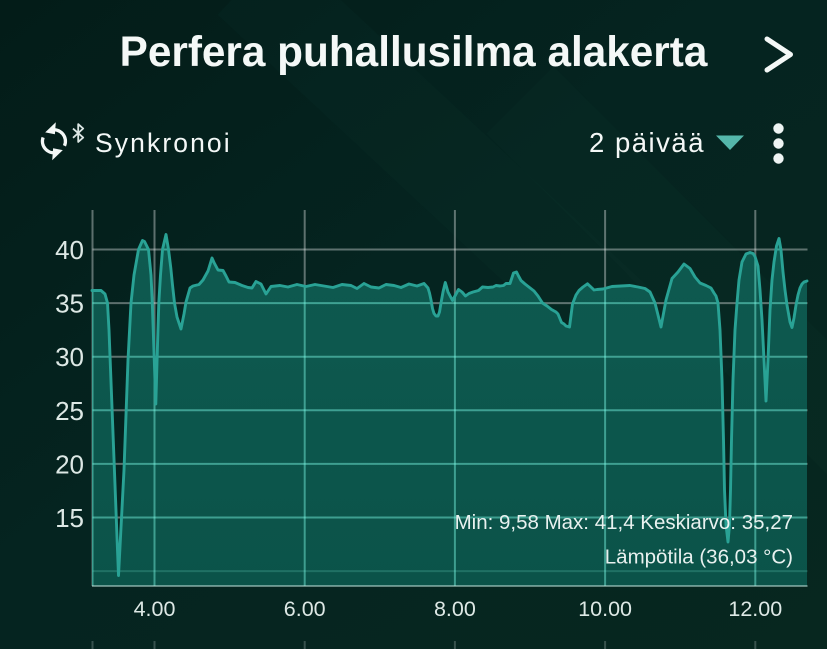 The height and width of the screenshot is (649, 827). What do you see at coordinates (624, 522) in the screenshot?
I see `svg-text:Min: 9,58 Max: 41,4 Keskiarvo:: Min: 9,58 Max: 41,4 Keskiarvo: 35,27` at bounding box center [624, 522].